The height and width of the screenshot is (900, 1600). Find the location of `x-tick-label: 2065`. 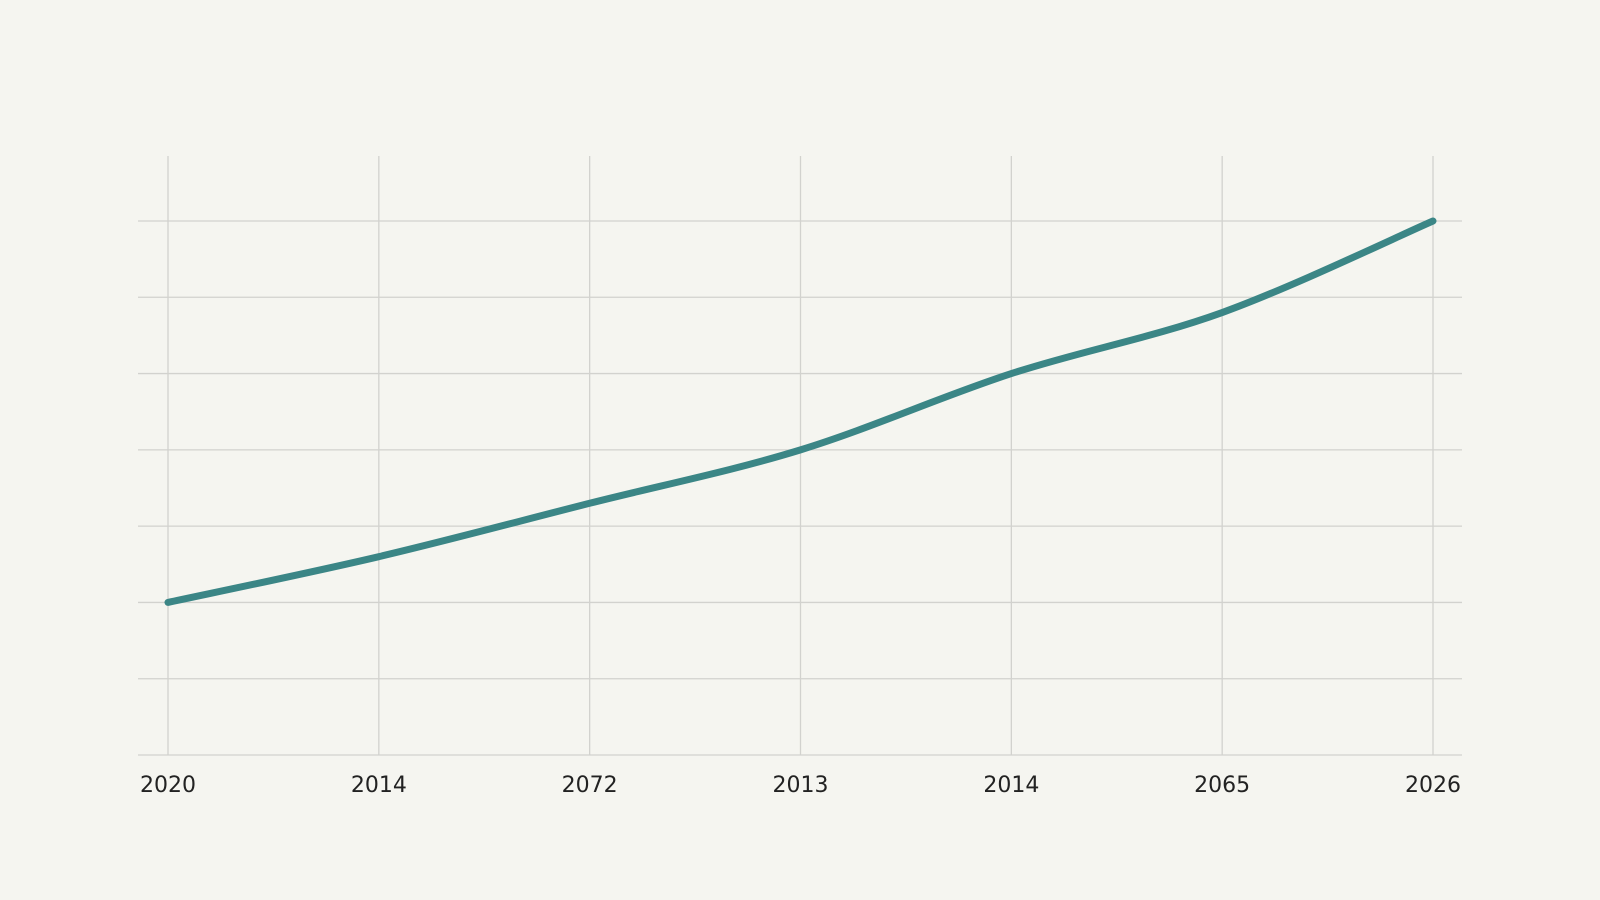

x-tick-label: 2065 is located at coordinates (1222, 785).